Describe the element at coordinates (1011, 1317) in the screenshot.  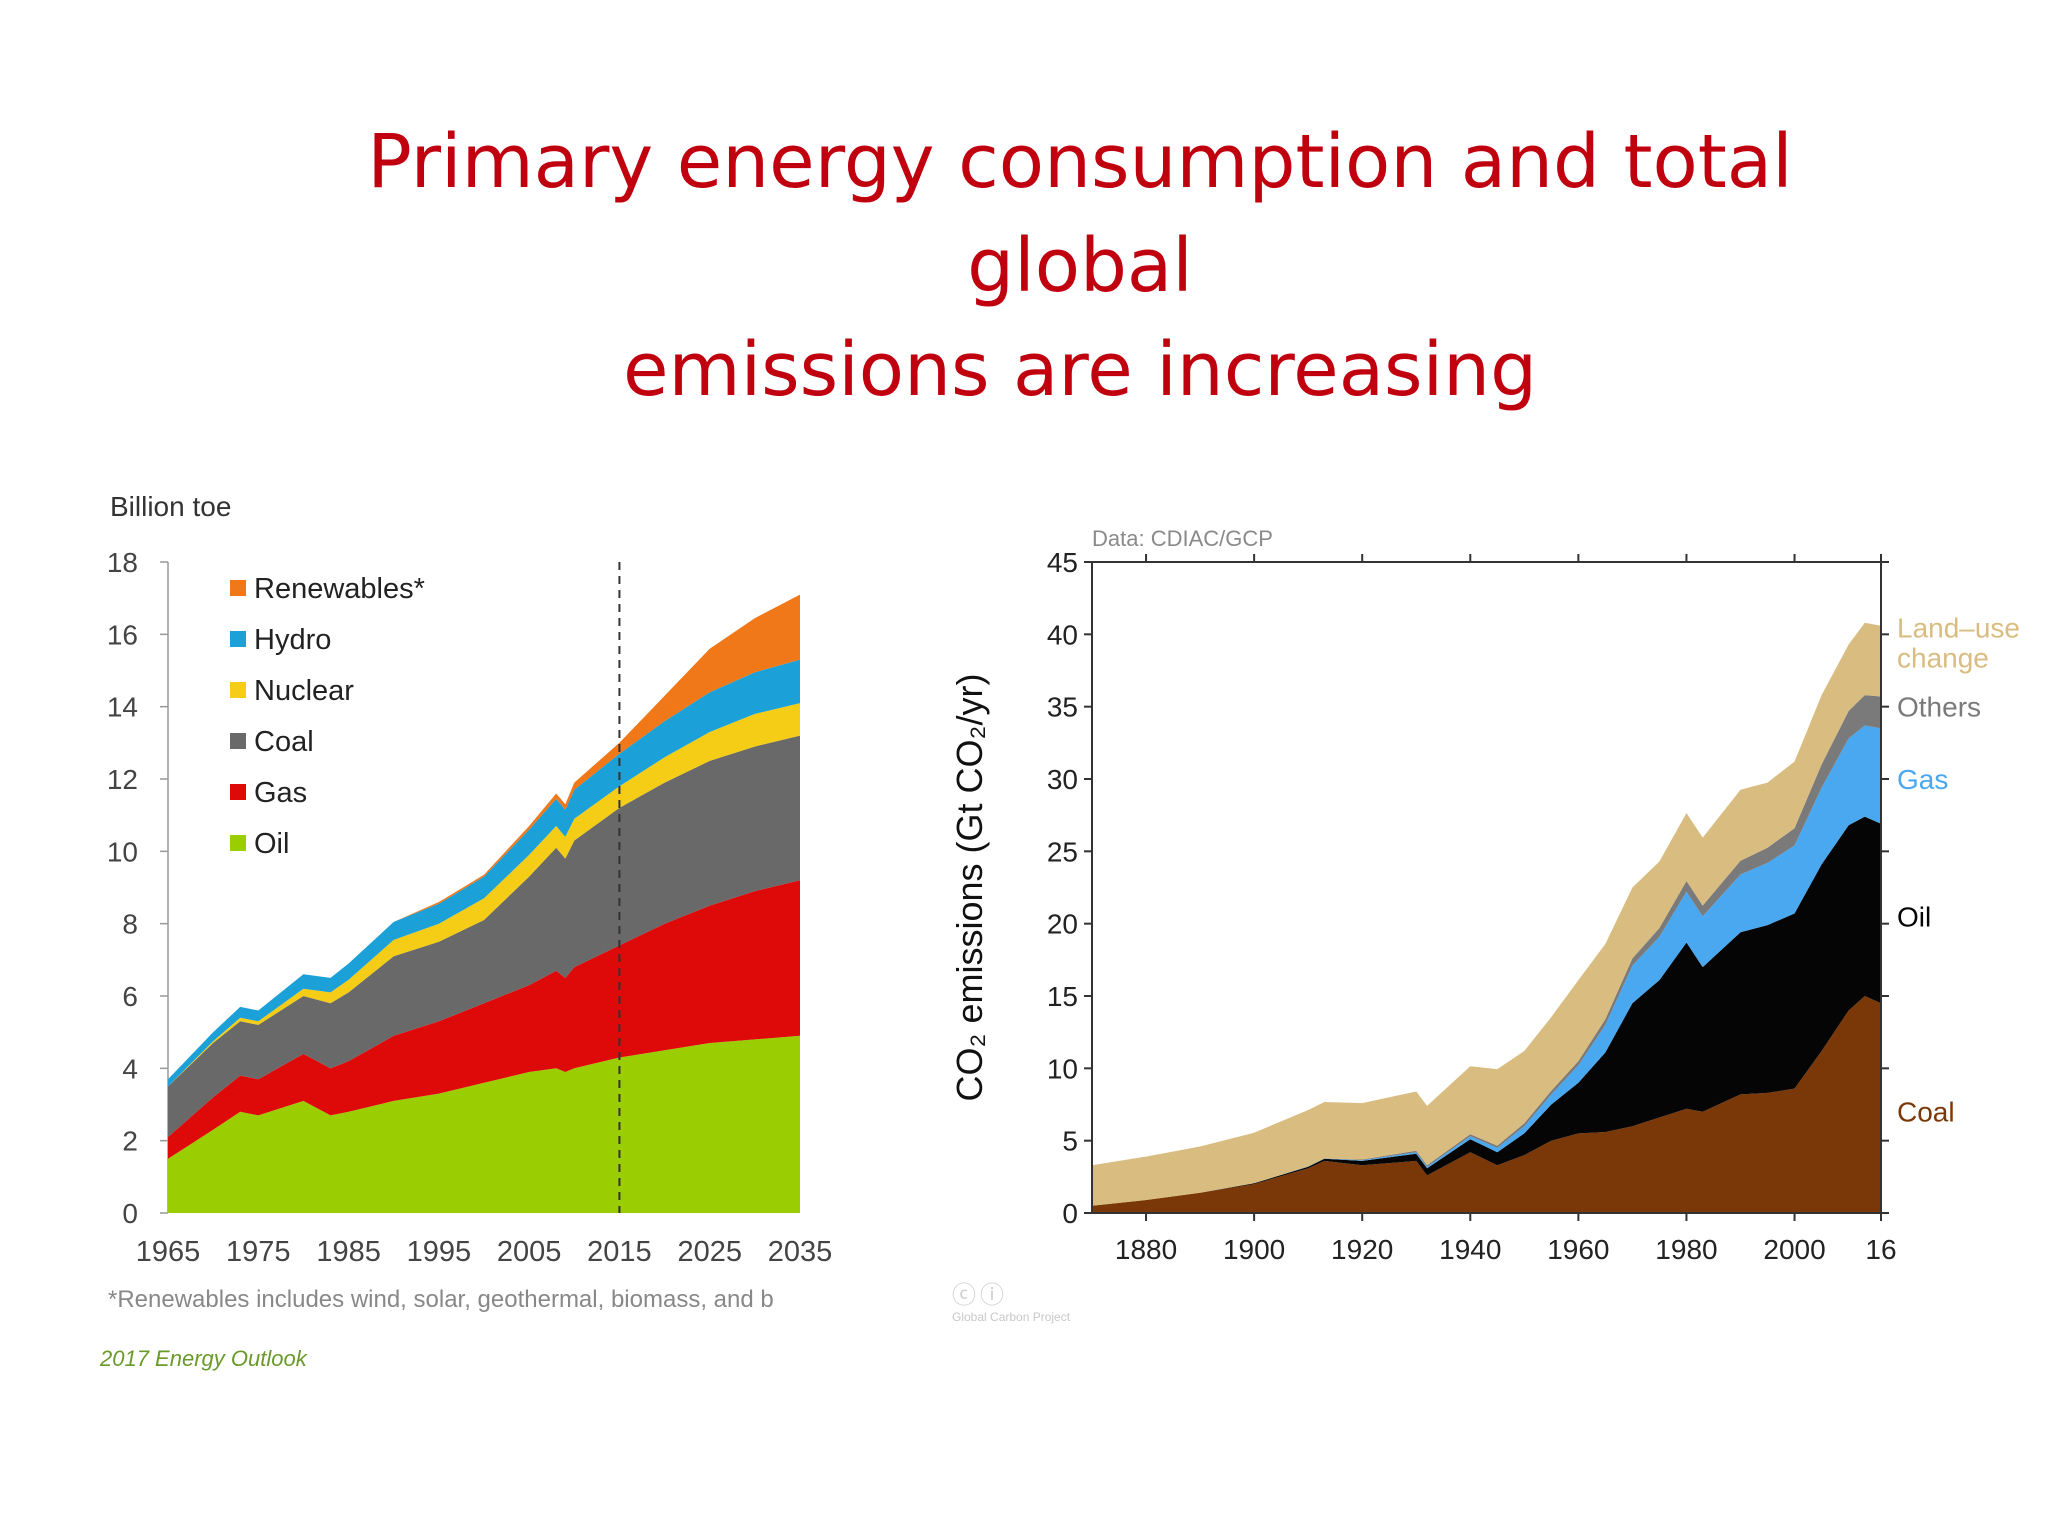
I see `cc-caption: Global Carbon Project` at that location.